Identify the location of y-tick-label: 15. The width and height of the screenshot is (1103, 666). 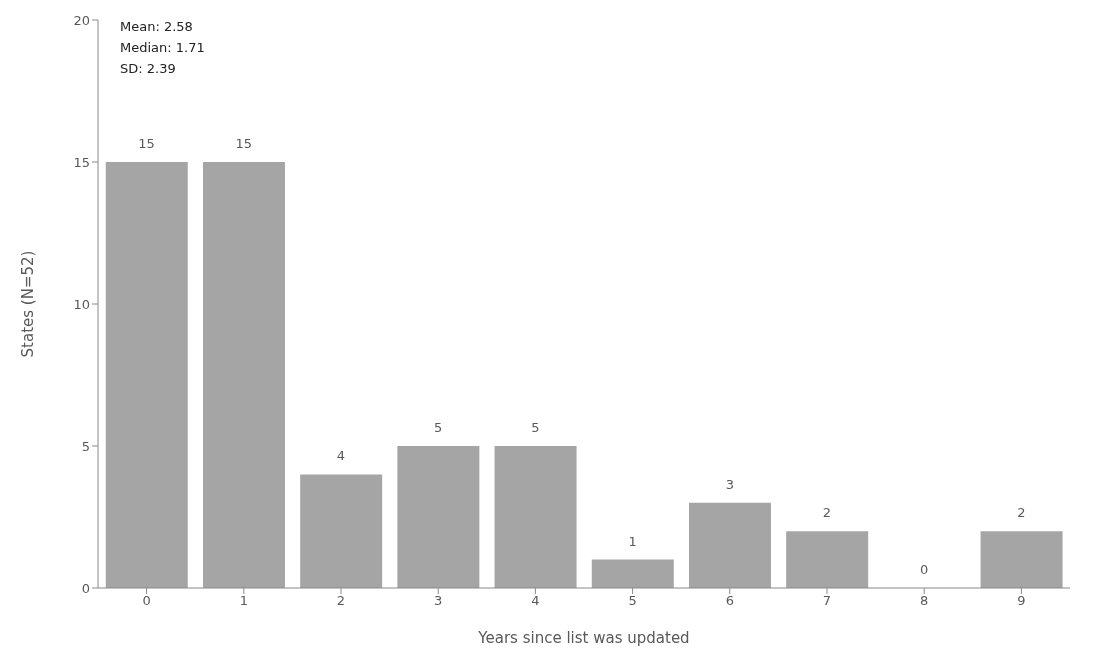
(81, 162).